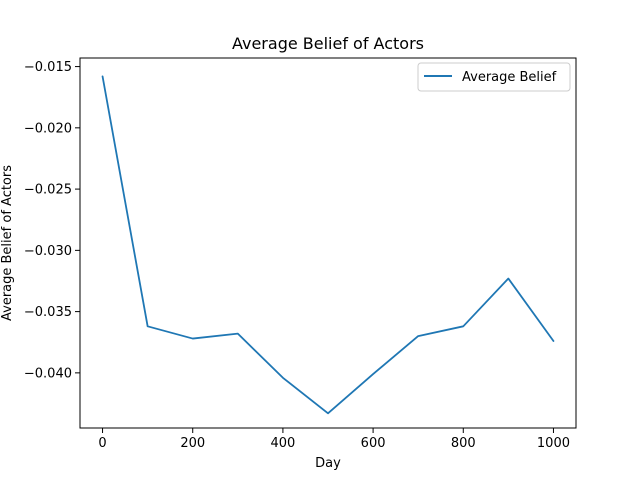 This screenshot has height=480, width=640. What do you see at coordinates (373, 443) in the screenshot?
I see `x-tick-label: 600` at bounding box center [373, 443].